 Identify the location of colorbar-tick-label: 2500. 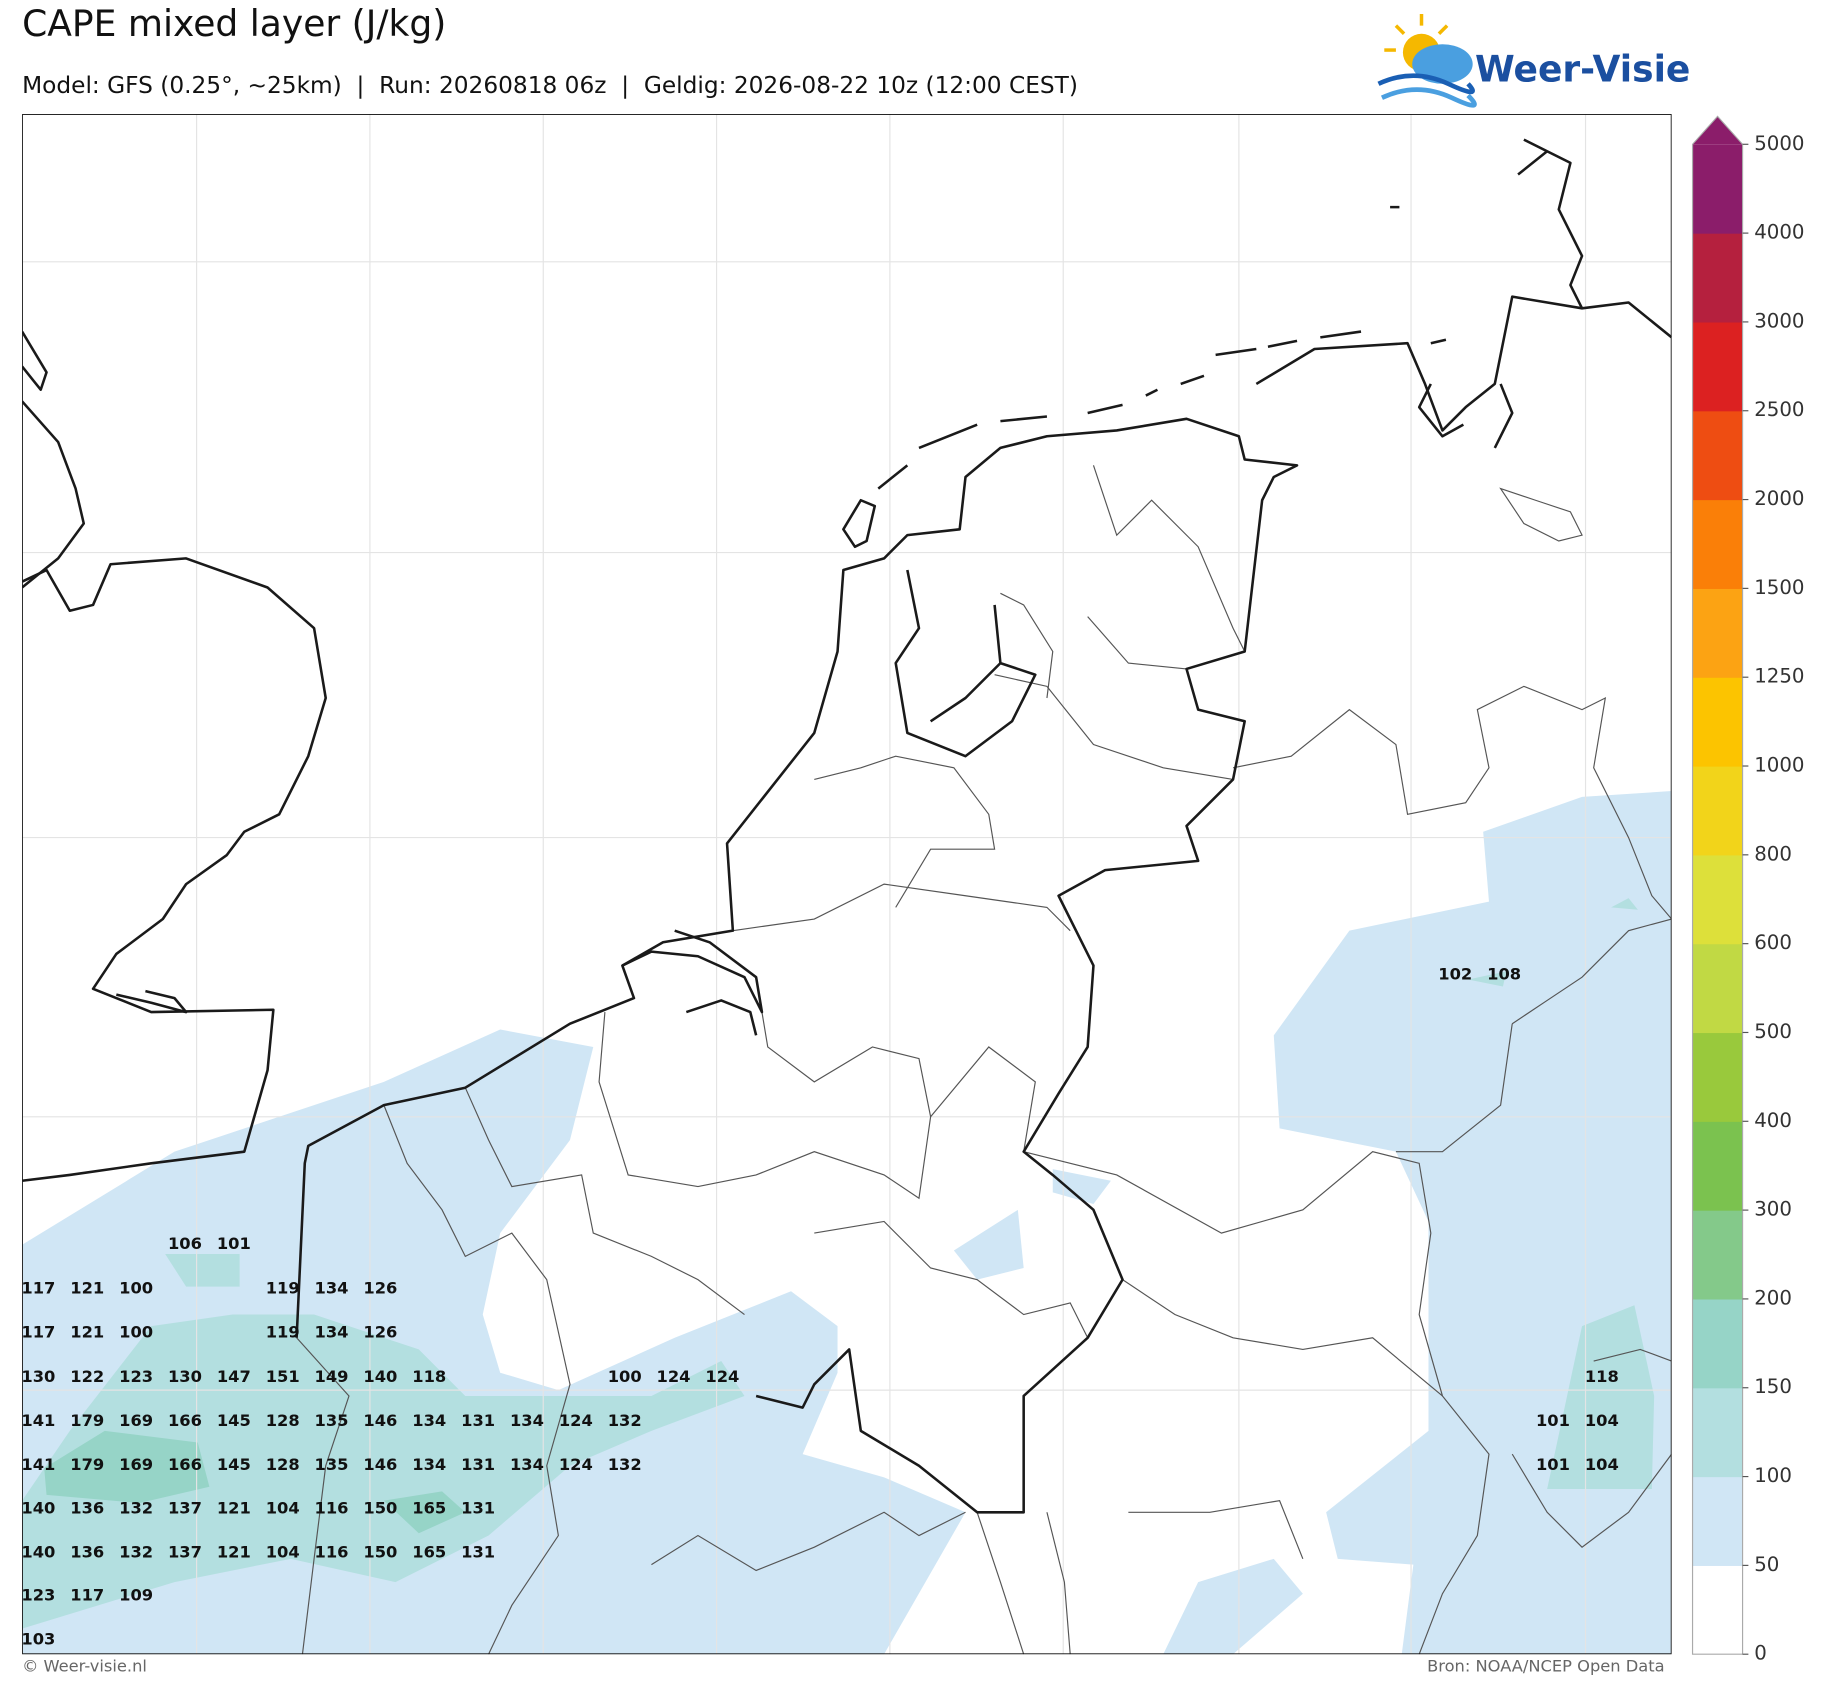
(1779, 409).